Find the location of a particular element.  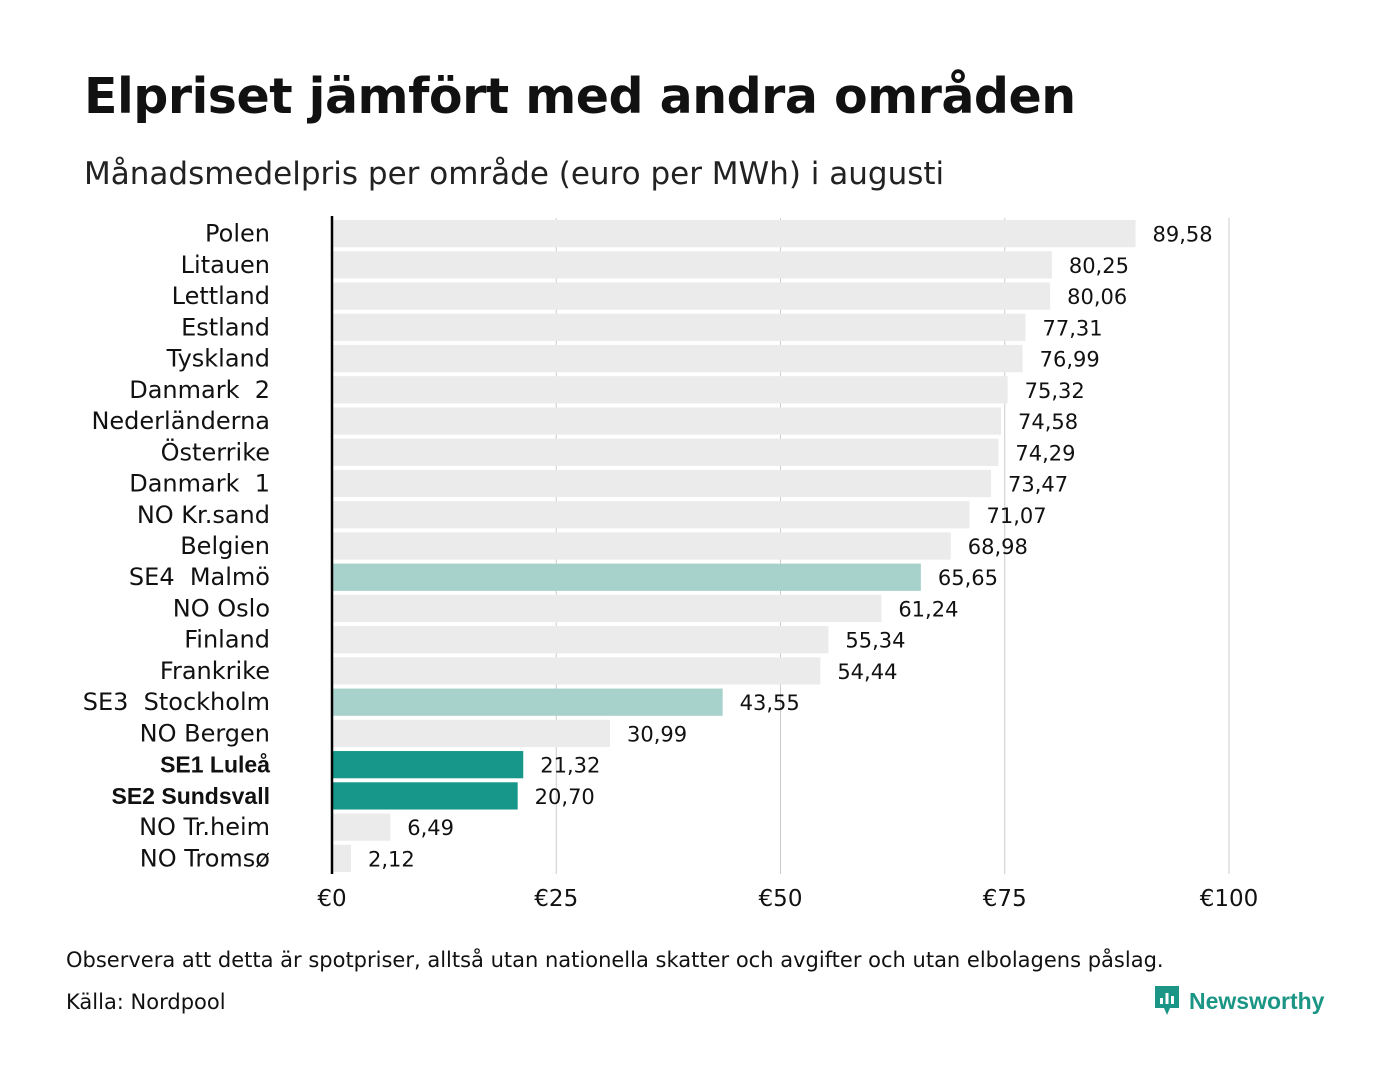

x-tick-label: €0 is located at coordinates (331, 899).